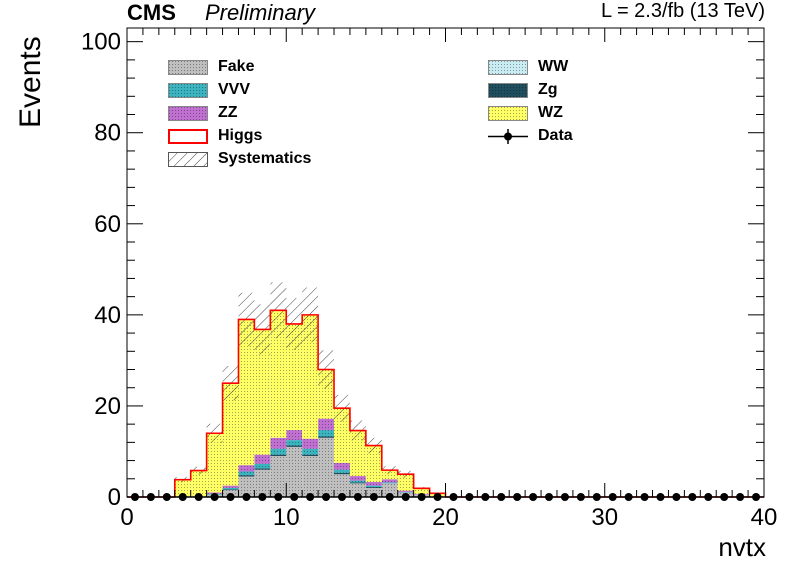 The width and height of the screenshot is (796, 572). I want to click on legend-item-ww: WW, so click(528, 67).